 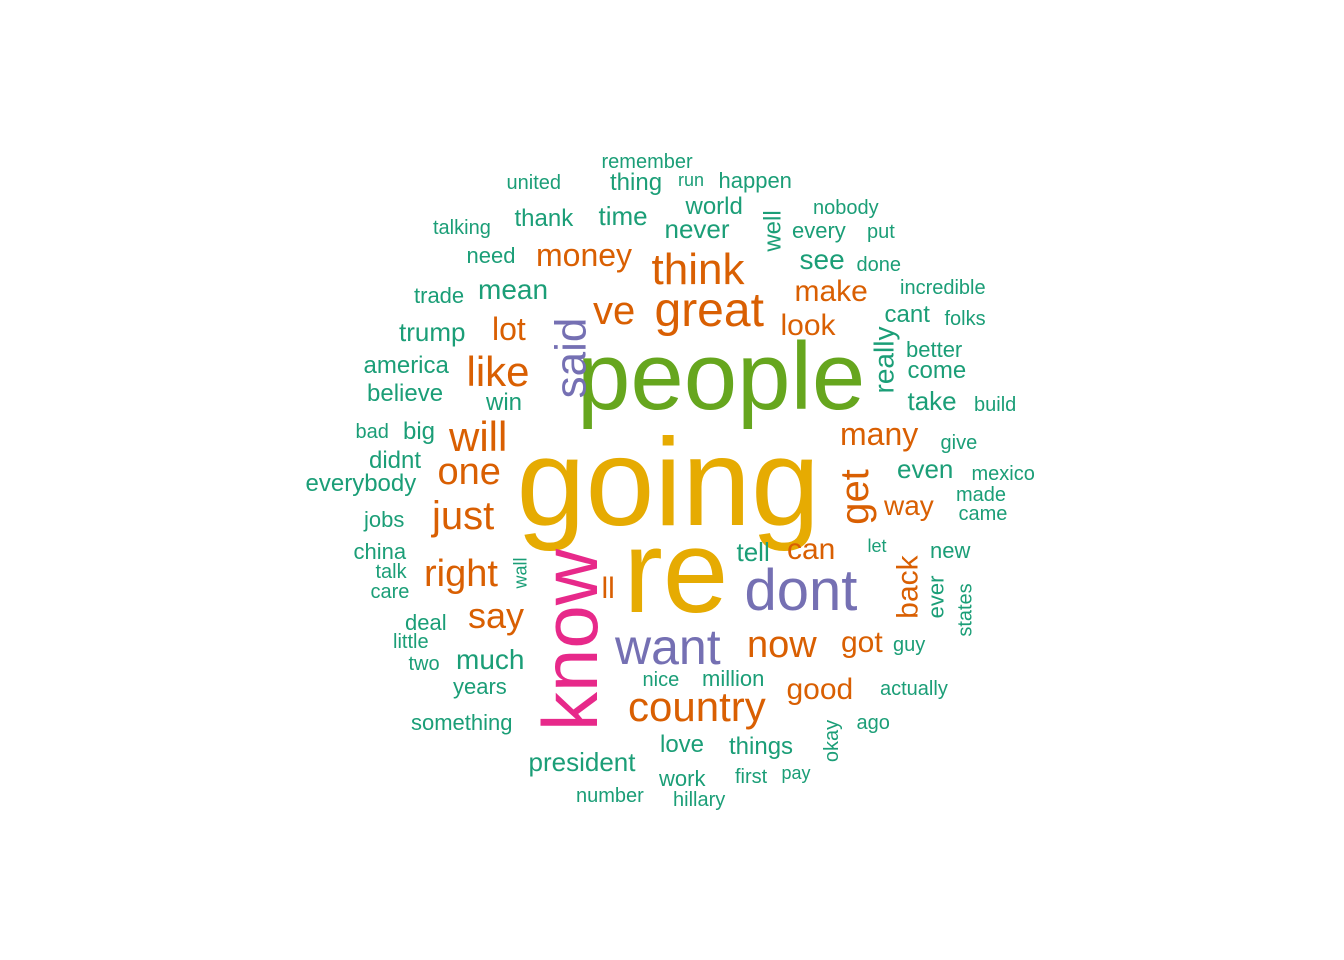 What do you see at coordinates (873, 723) in the screenshot?
I see `word-ago: ago` at bounding box center [873, 723].